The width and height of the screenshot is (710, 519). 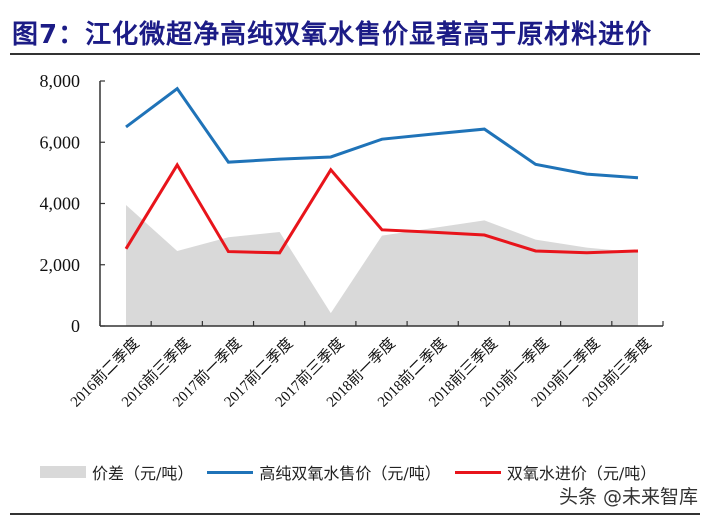 I want to click on y-tick-label: 4,000, so click(x=60, y=204).